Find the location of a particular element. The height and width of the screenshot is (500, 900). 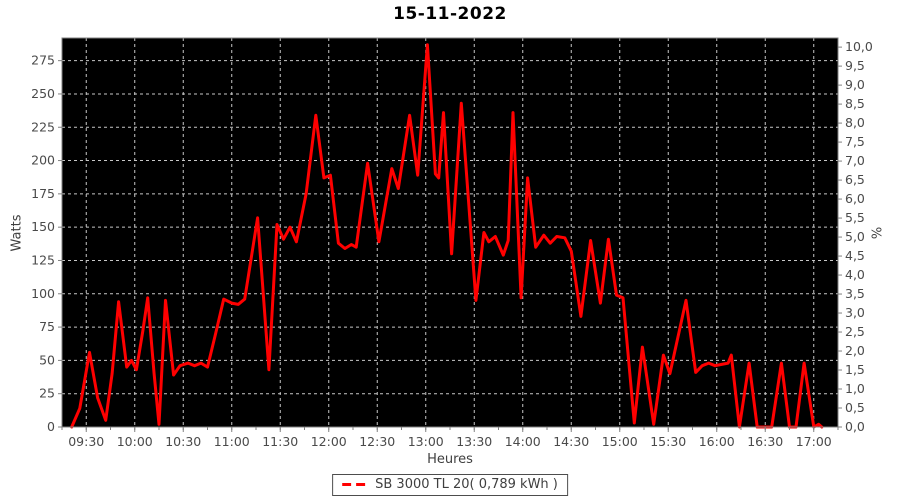

x-tick-label: 10:30 is located at coordinates (183, 441).